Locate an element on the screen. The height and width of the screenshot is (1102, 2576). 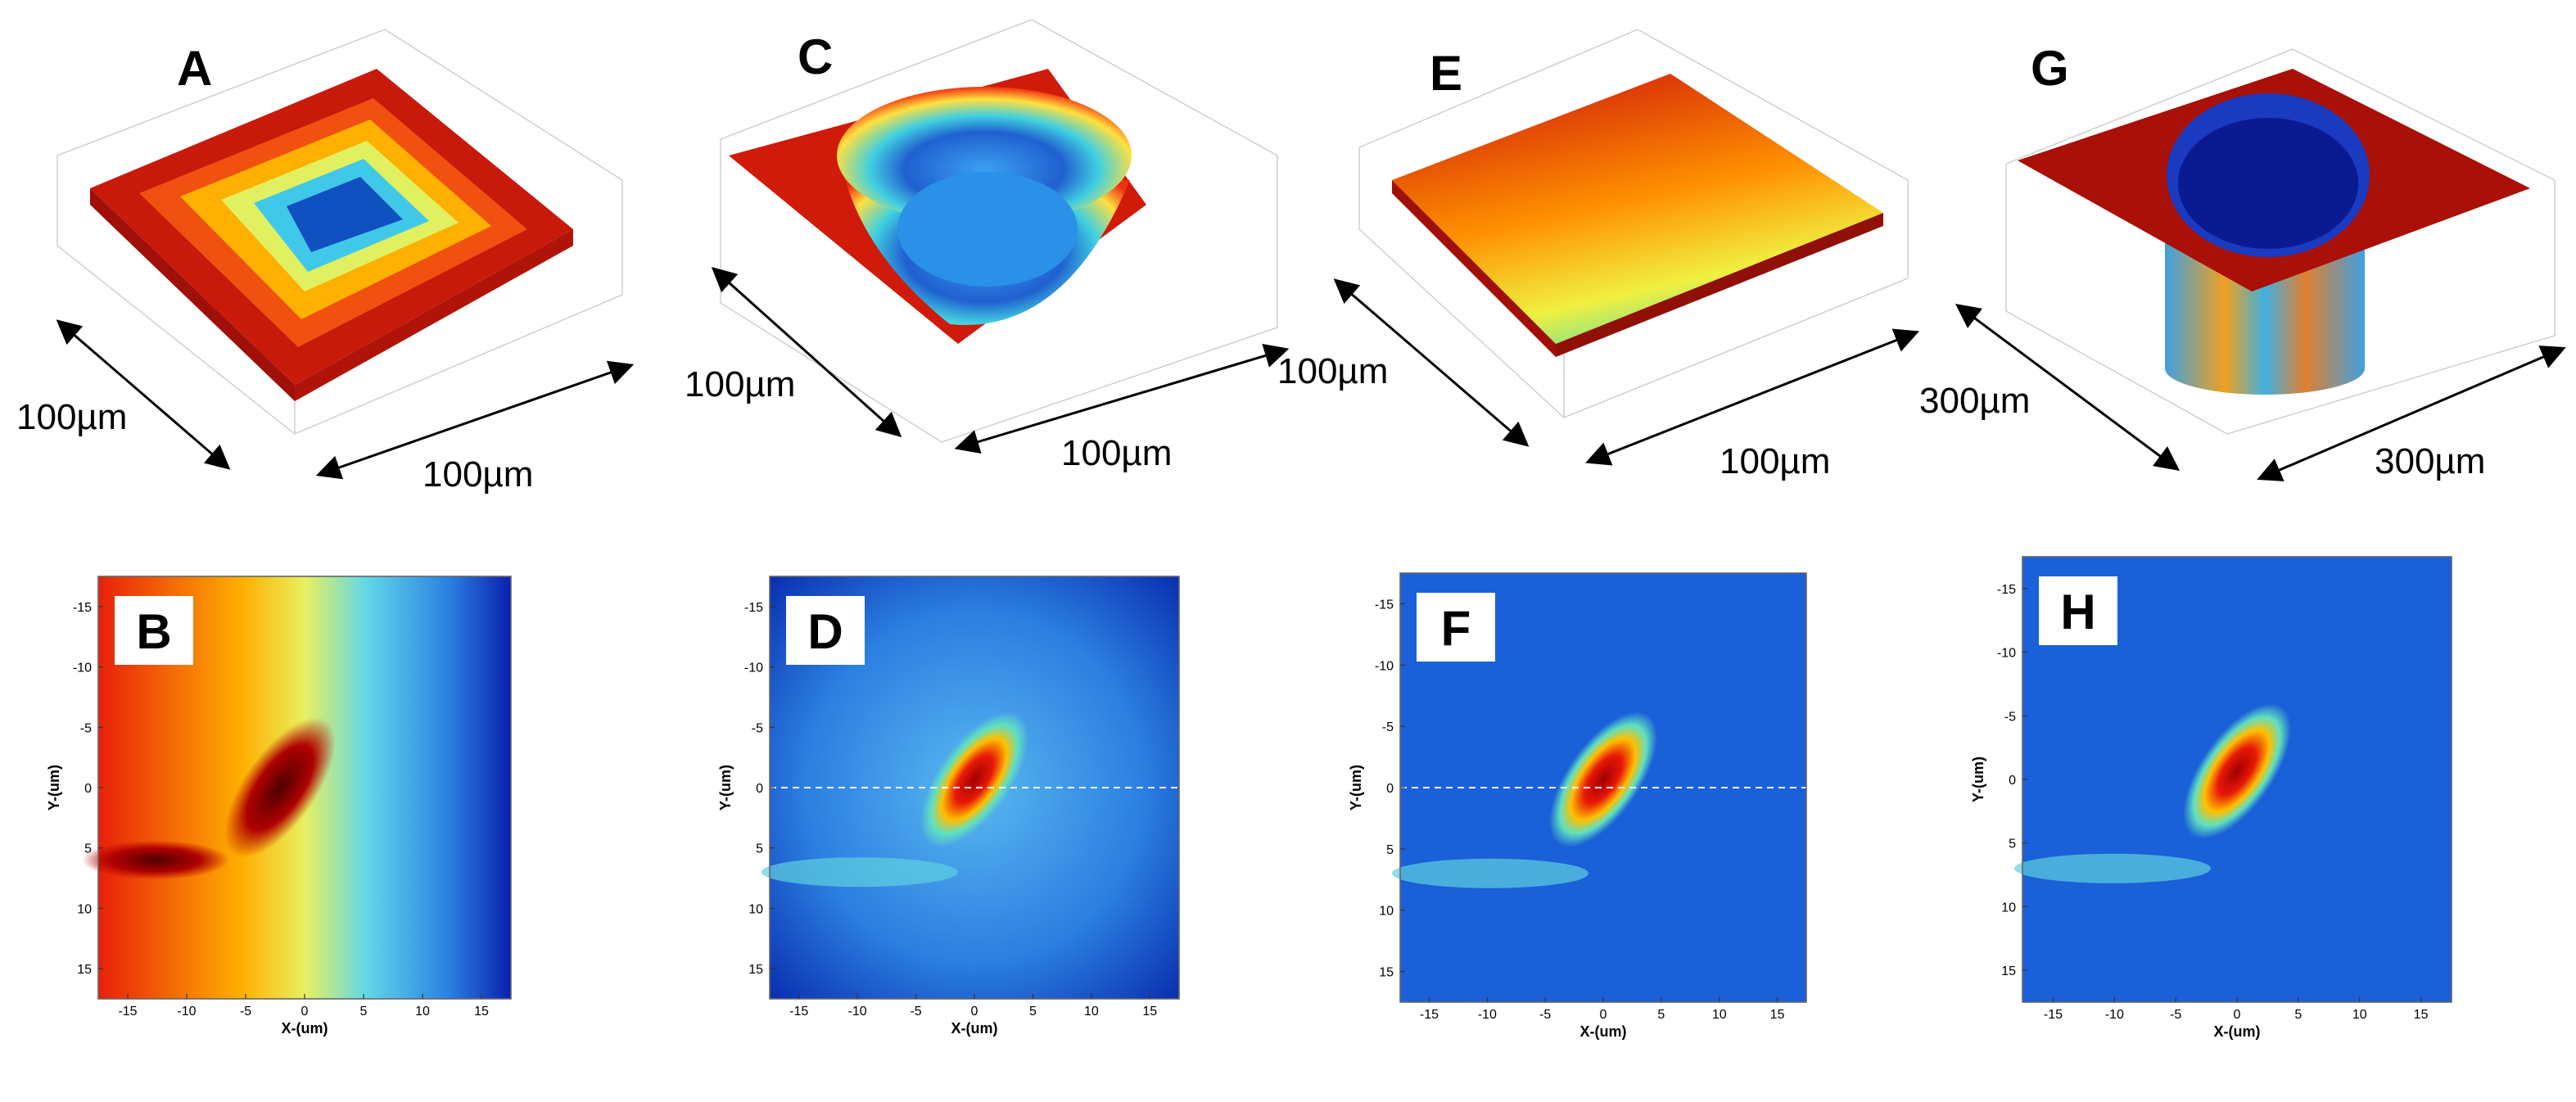
bowl-floor is located at coordinates (987, 229).